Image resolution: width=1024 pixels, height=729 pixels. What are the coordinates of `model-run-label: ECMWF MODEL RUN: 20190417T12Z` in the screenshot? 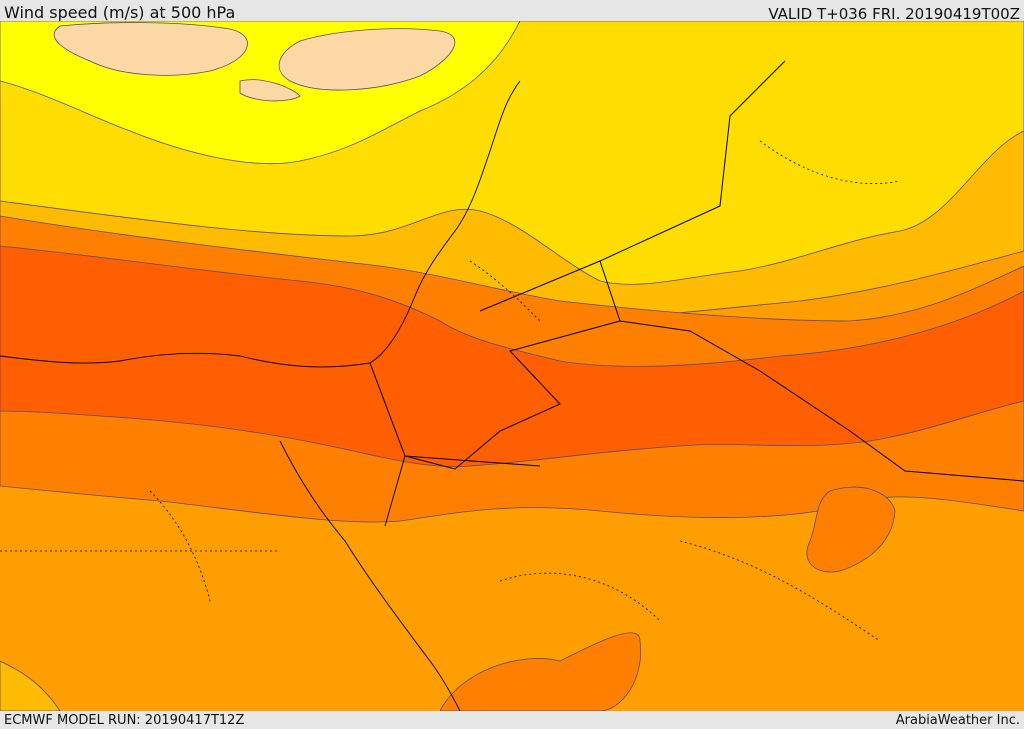 It's located at (124, 720).